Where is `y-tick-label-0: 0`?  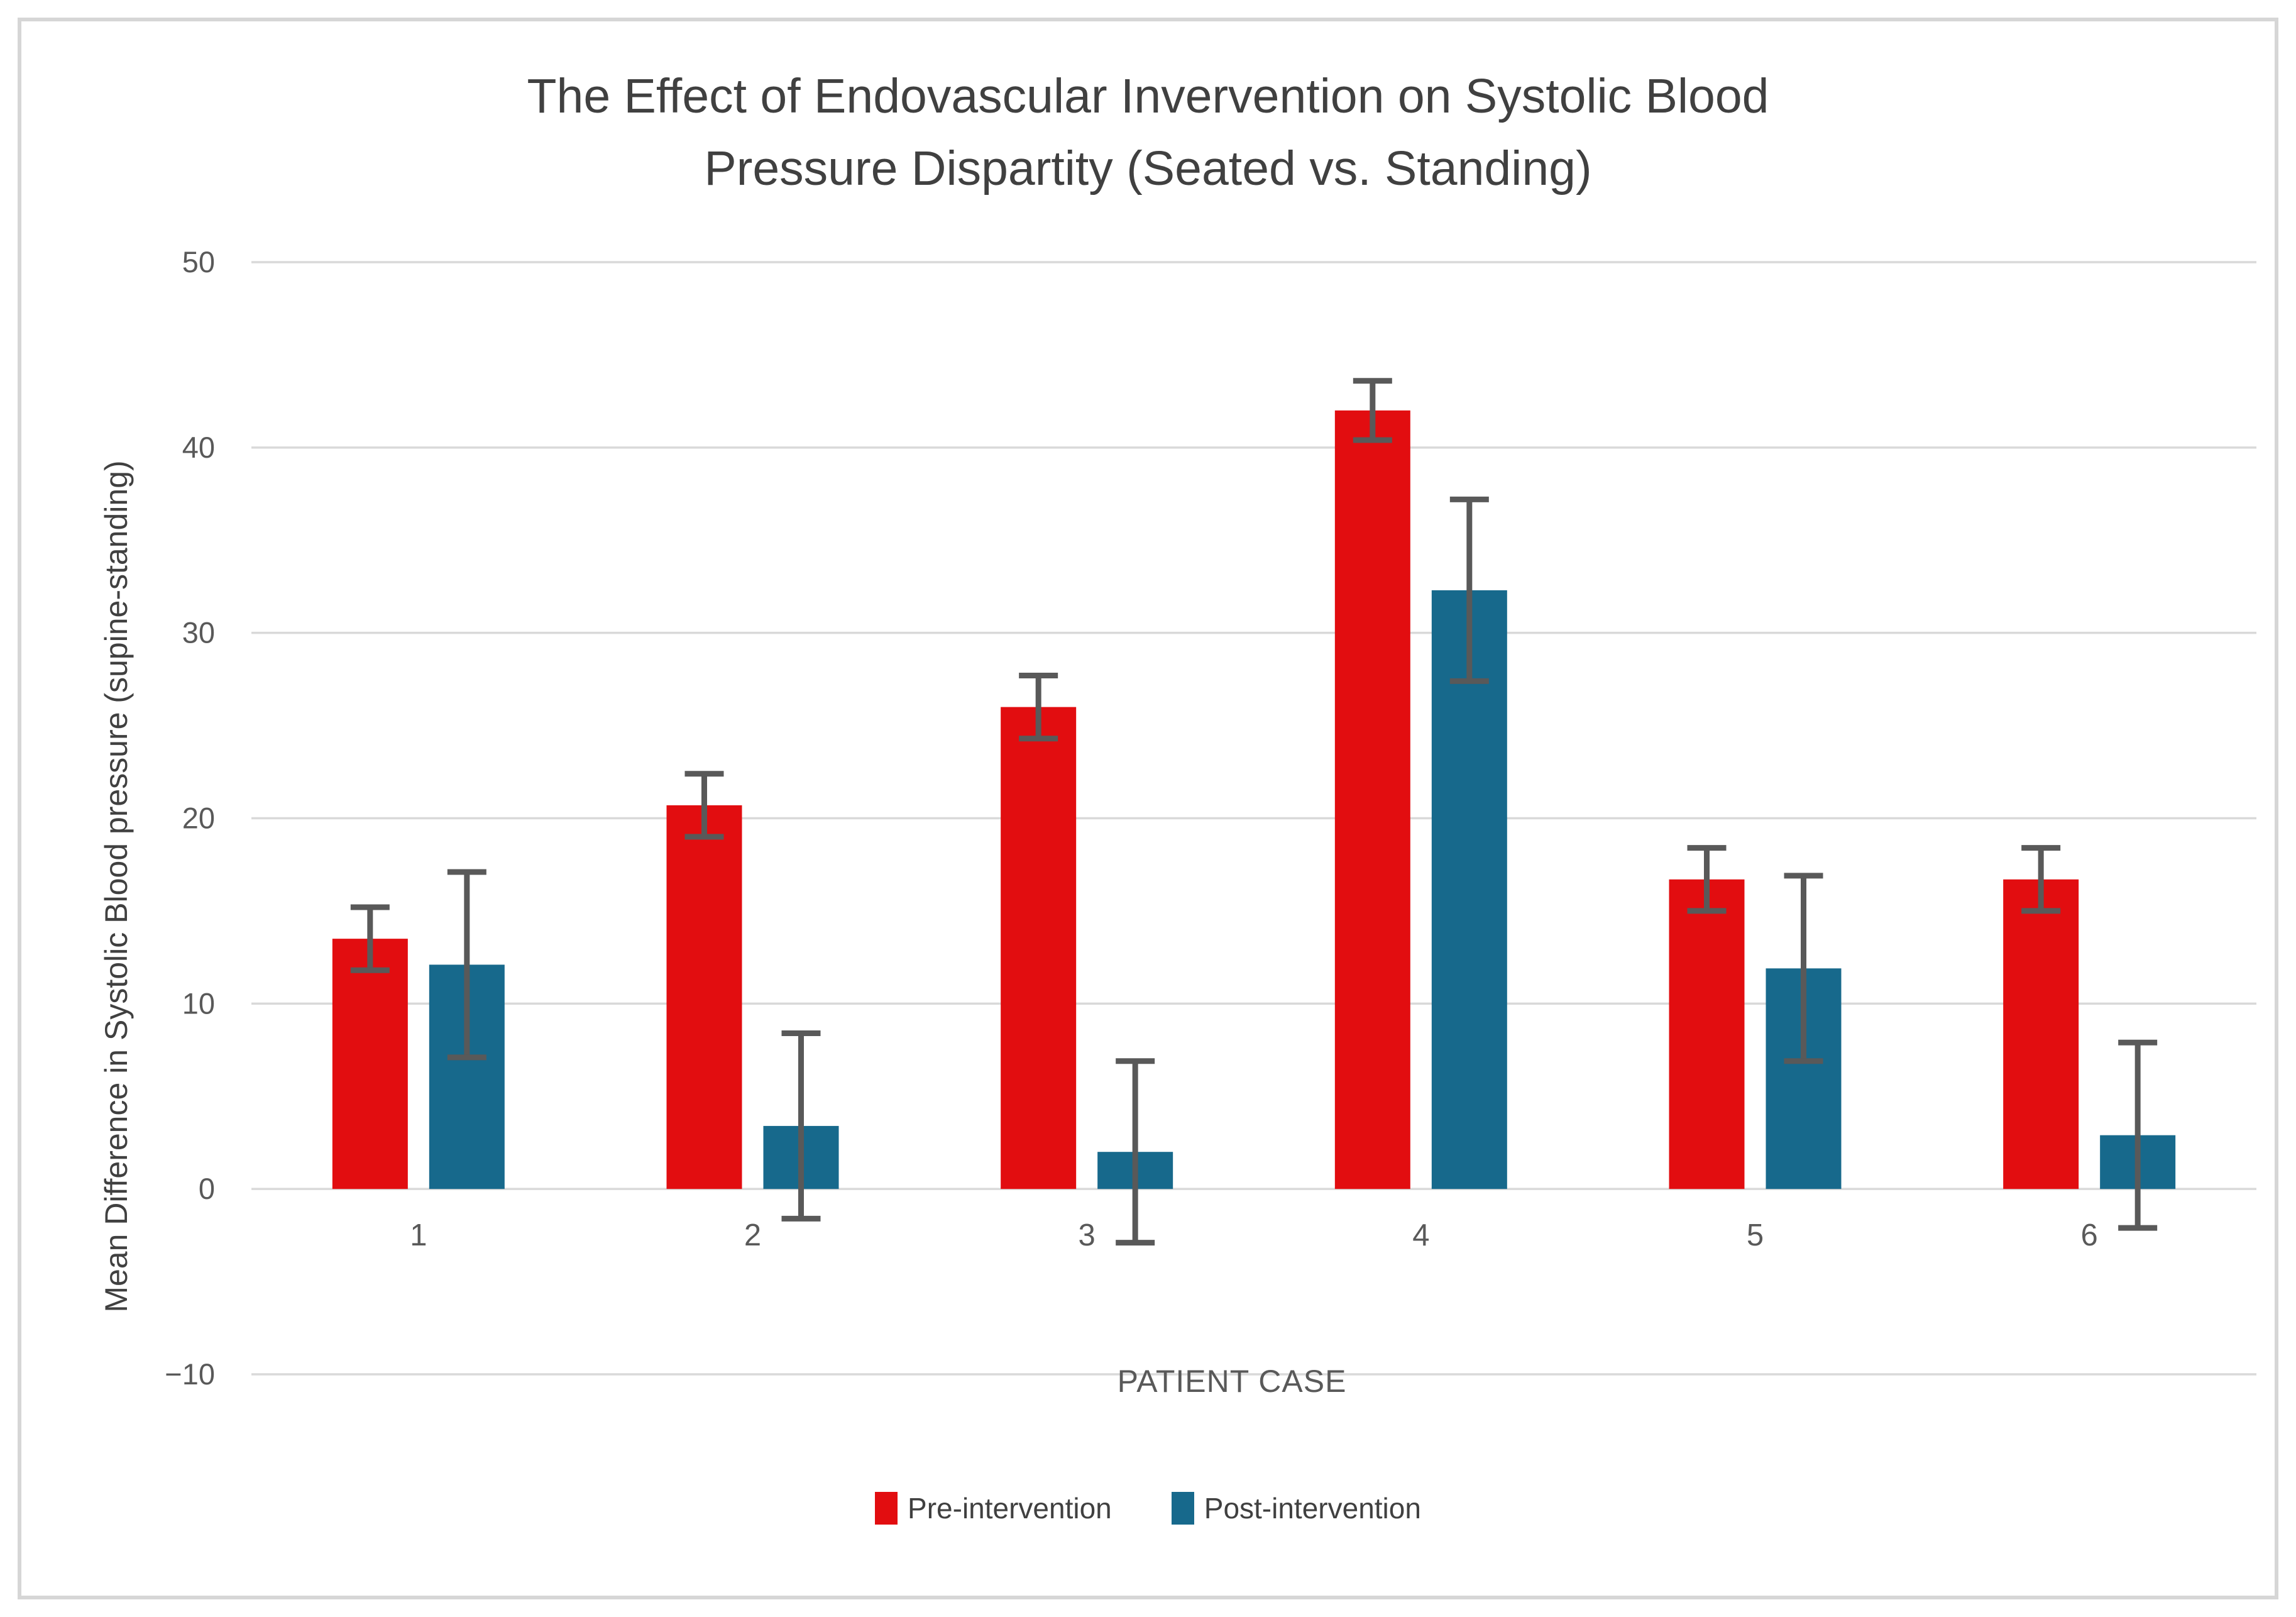
y-tick-label-0: 0 is located at coordinates (207, 1188).